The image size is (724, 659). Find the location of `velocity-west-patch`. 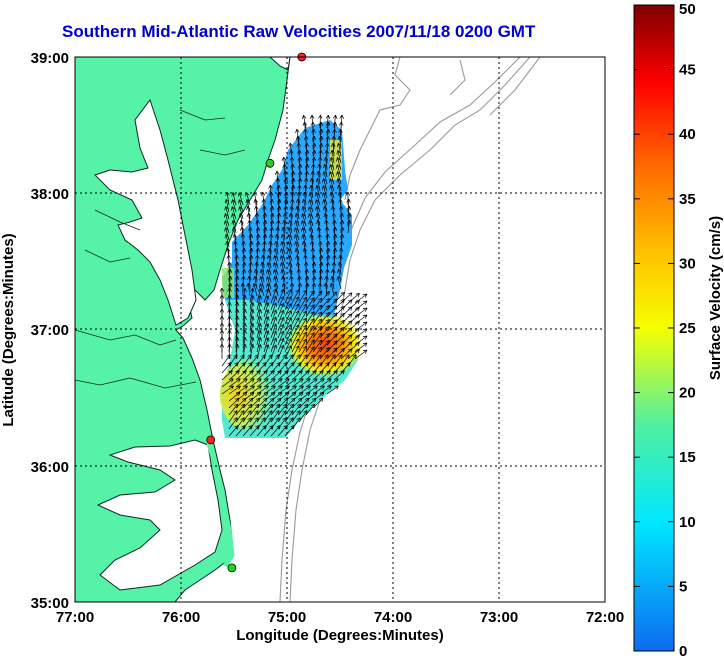

velocity-west-patch is located at coordinates (228, 283).